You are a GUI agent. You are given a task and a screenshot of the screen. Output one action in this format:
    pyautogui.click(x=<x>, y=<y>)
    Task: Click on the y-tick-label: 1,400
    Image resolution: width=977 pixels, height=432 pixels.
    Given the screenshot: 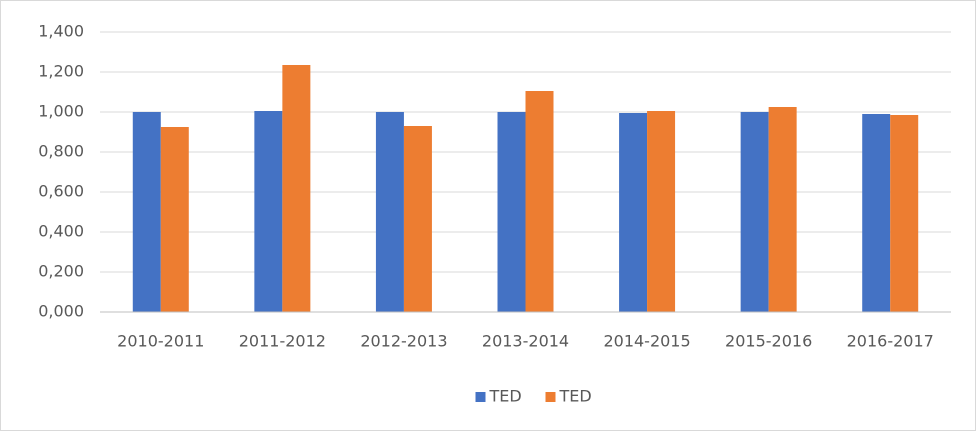 What is the action you would take?
    pyautogui.click(x=61, y=31)
    